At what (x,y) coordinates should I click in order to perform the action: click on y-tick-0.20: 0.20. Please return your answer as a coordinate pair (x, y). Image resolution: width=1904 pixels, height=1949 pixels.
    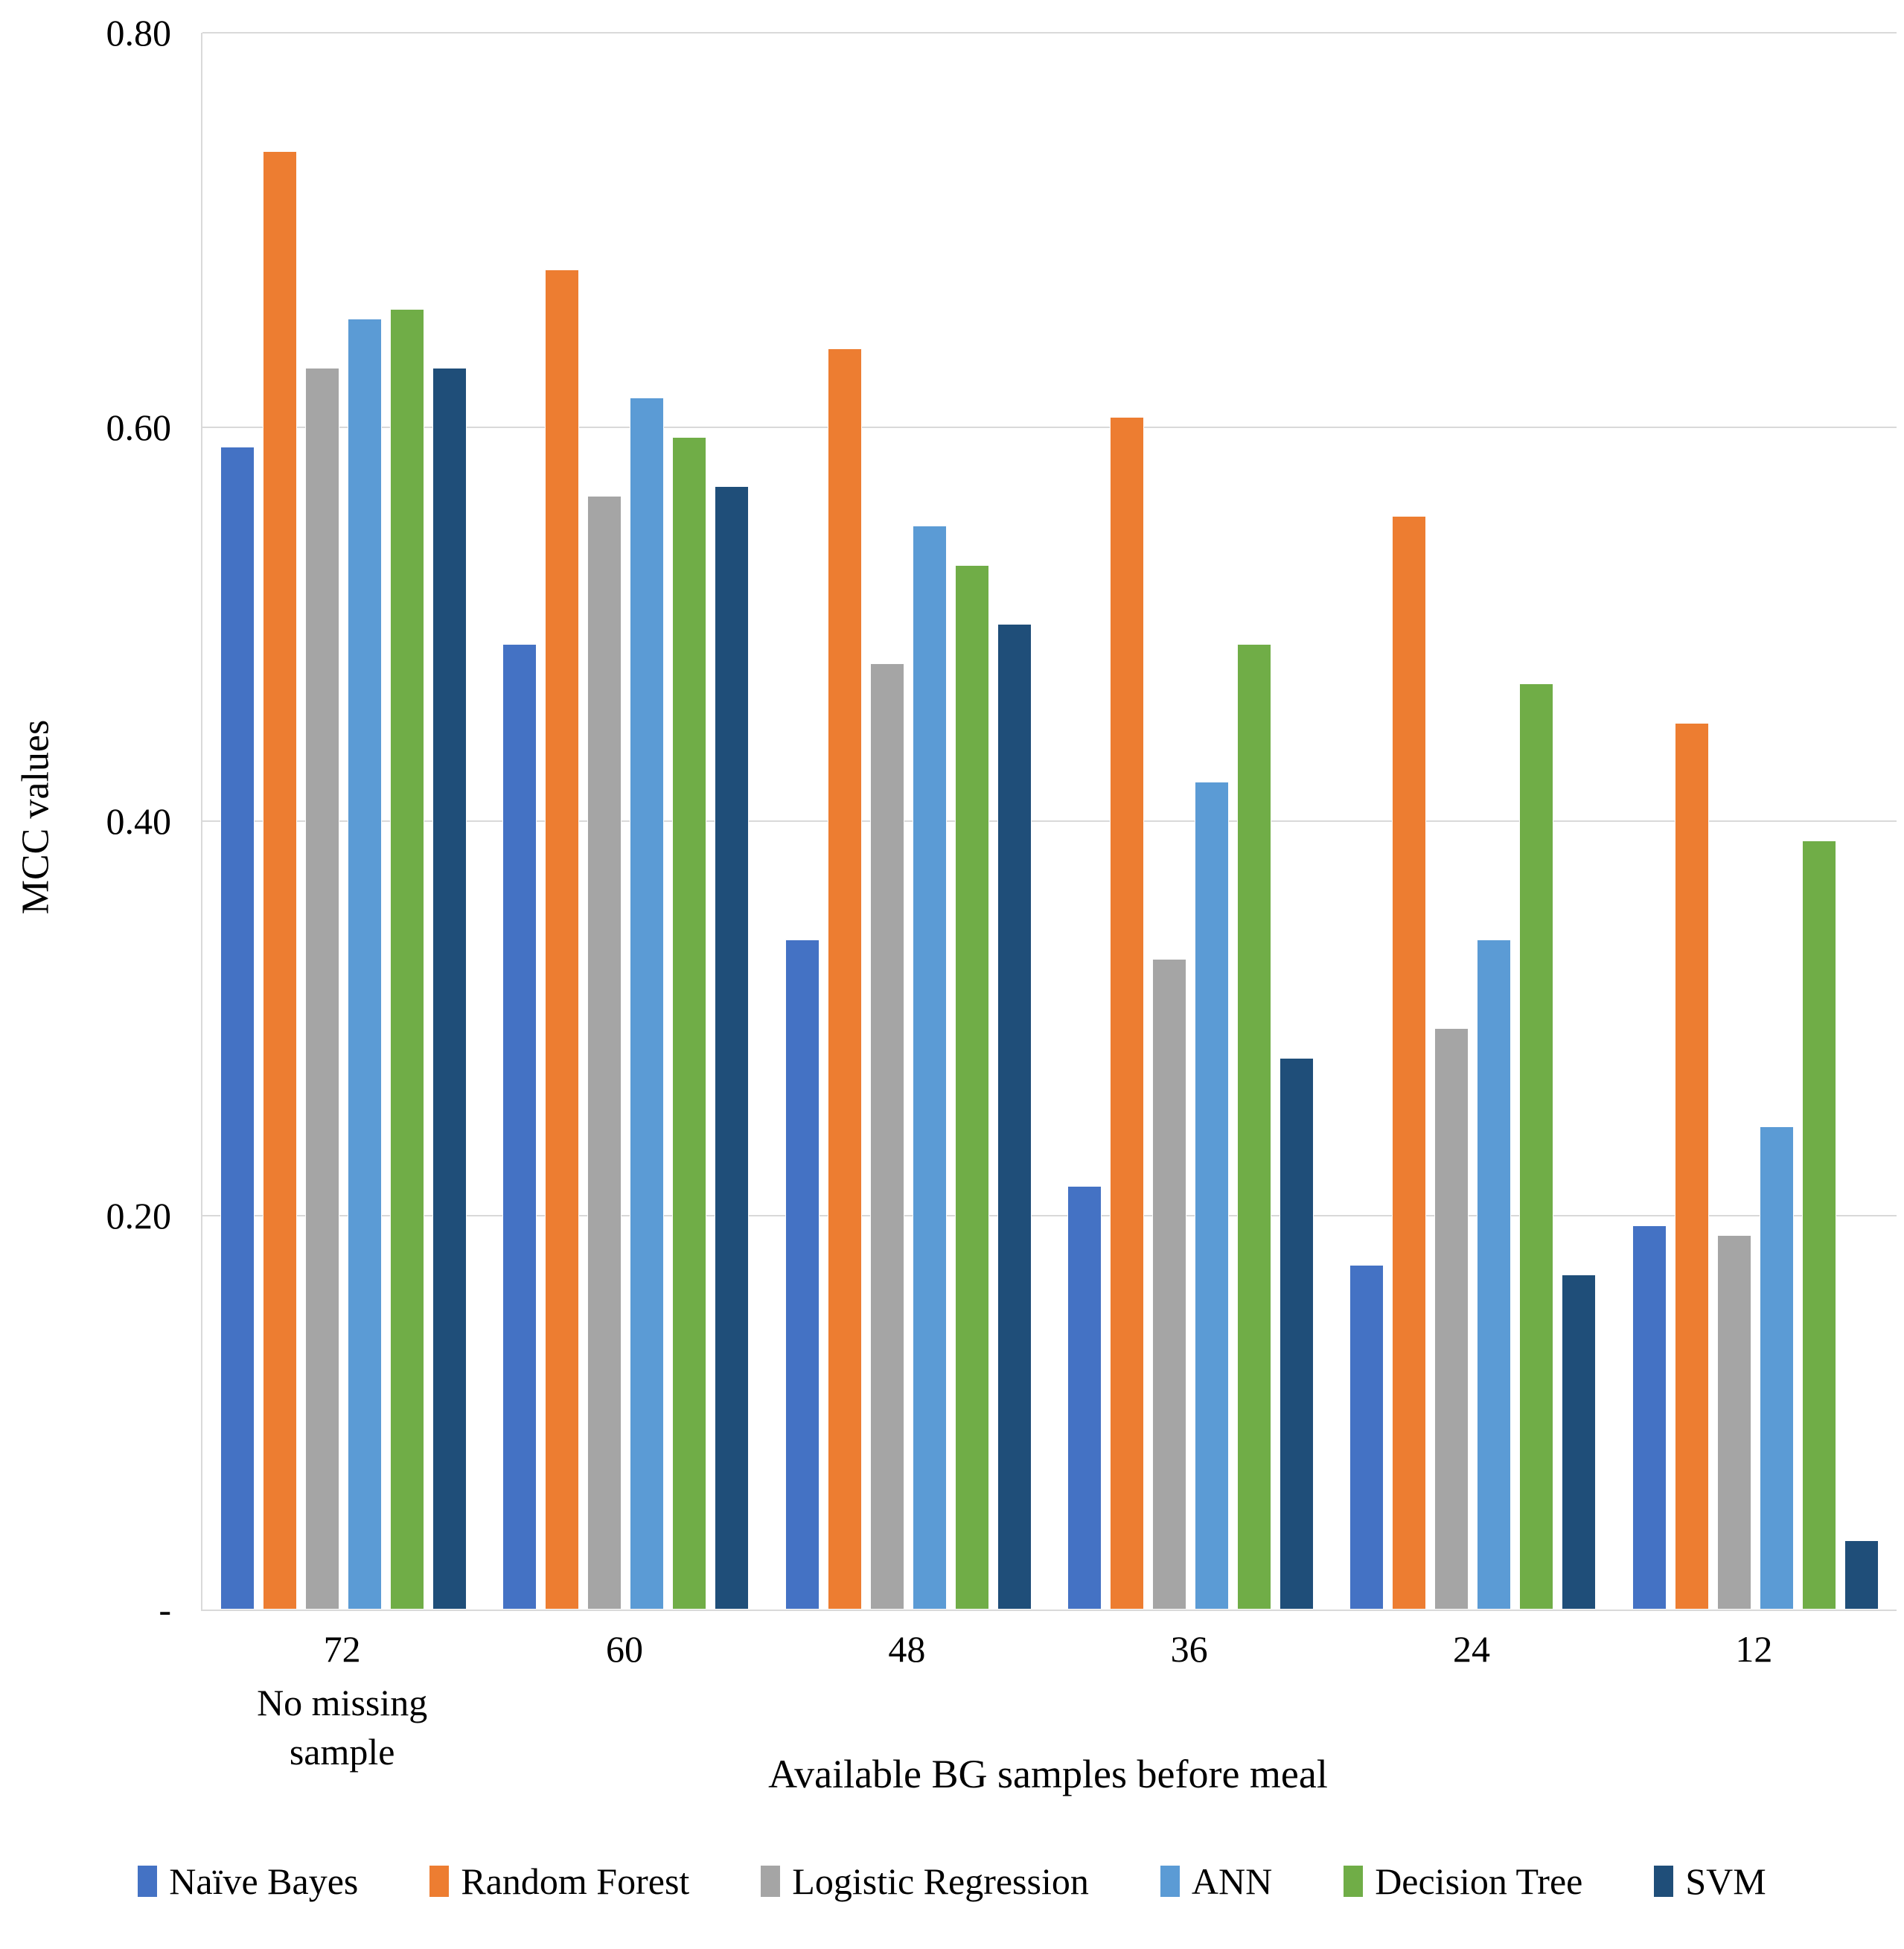
    Looking at the image, I should click on (139, 1215).